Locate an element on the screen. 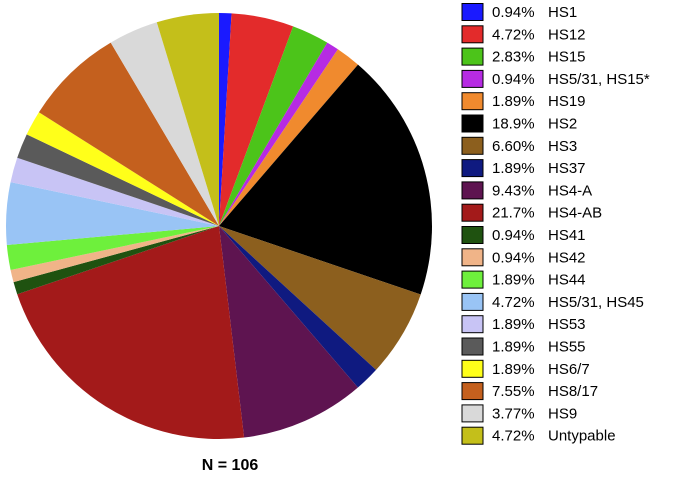 This screenshot has height=478, width=685. legend-label: HS41 is located at coordinates (567, 235).